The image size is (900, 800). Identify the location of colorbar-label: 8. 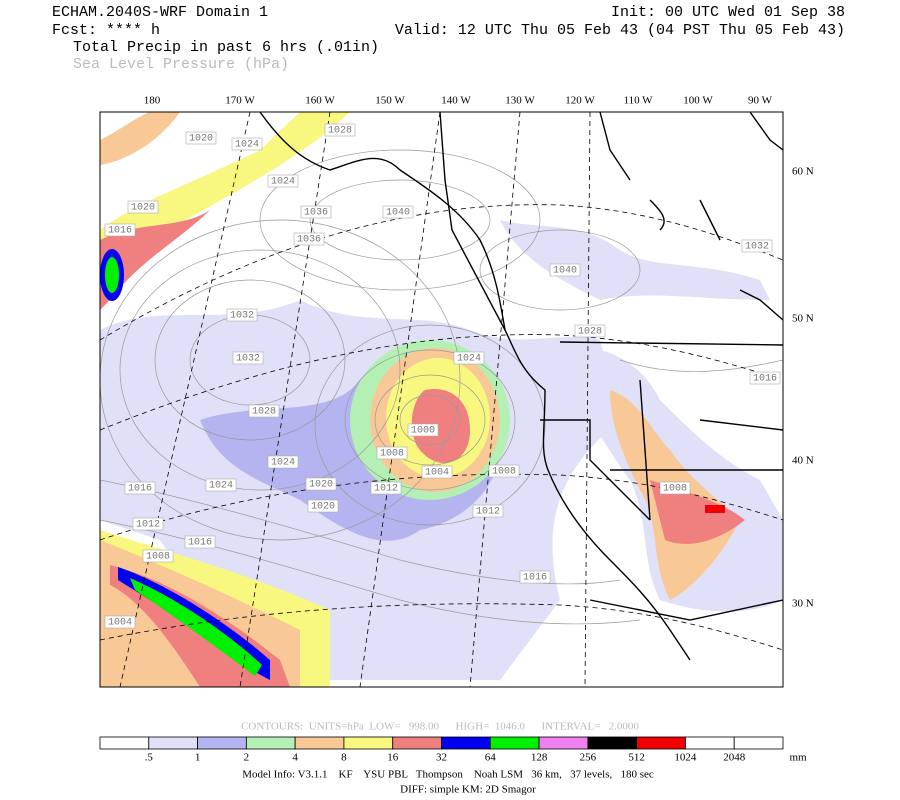
(344, 758).